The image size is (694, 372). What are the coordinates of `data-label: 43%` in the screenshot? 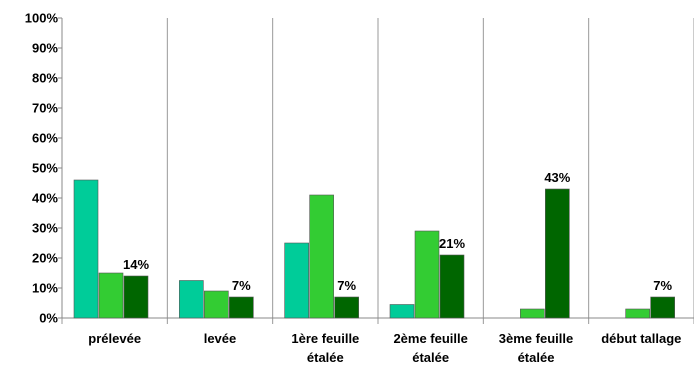 It's located at (557, 177).